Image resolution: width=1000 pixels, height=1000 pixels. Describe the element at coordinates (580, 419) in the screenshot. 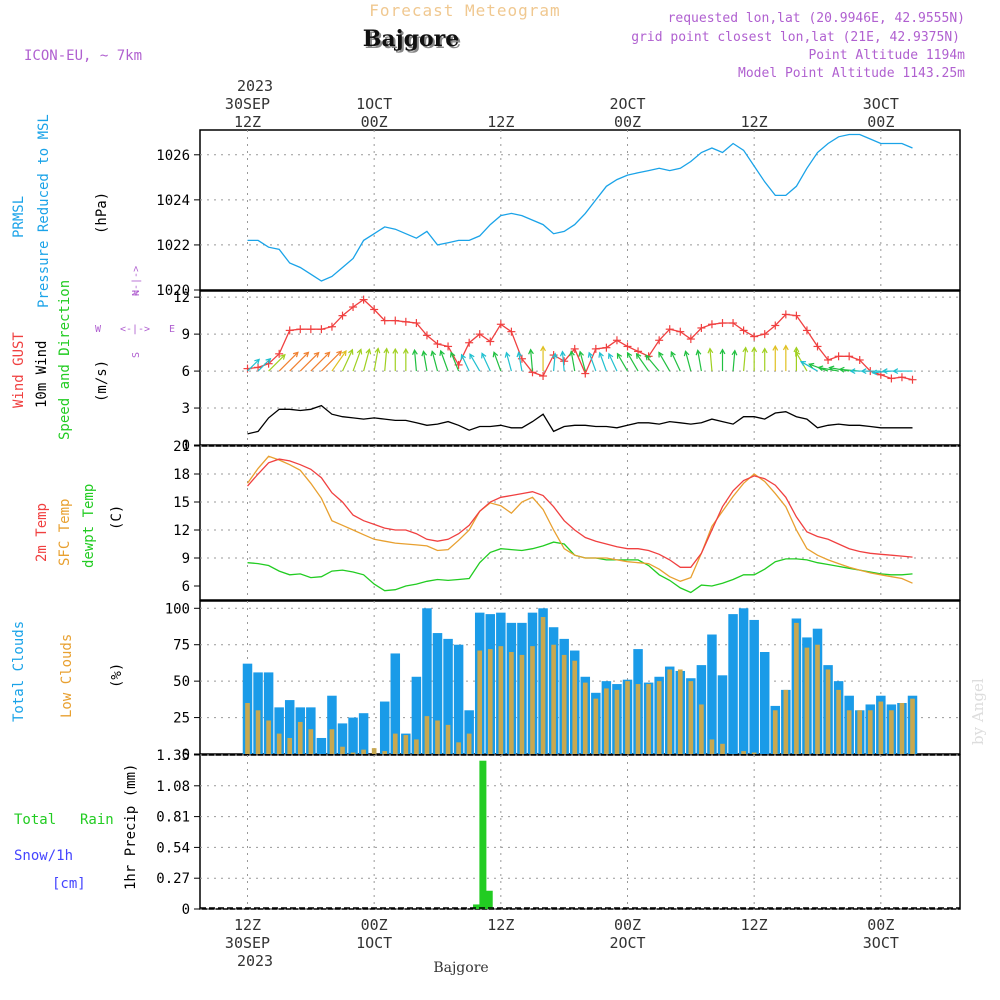

I see `wind-speed-line` at that location.